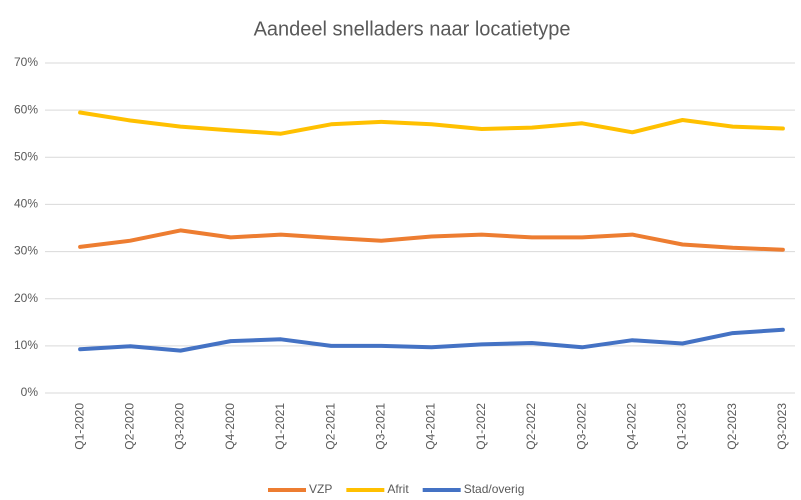 Image resolution: width=801 pixels, height=500 pixels. What do you see at coordinates (30, 392) in the screenshot?
I see `y-tick-label: 0%` at bounding box center [30, 392].